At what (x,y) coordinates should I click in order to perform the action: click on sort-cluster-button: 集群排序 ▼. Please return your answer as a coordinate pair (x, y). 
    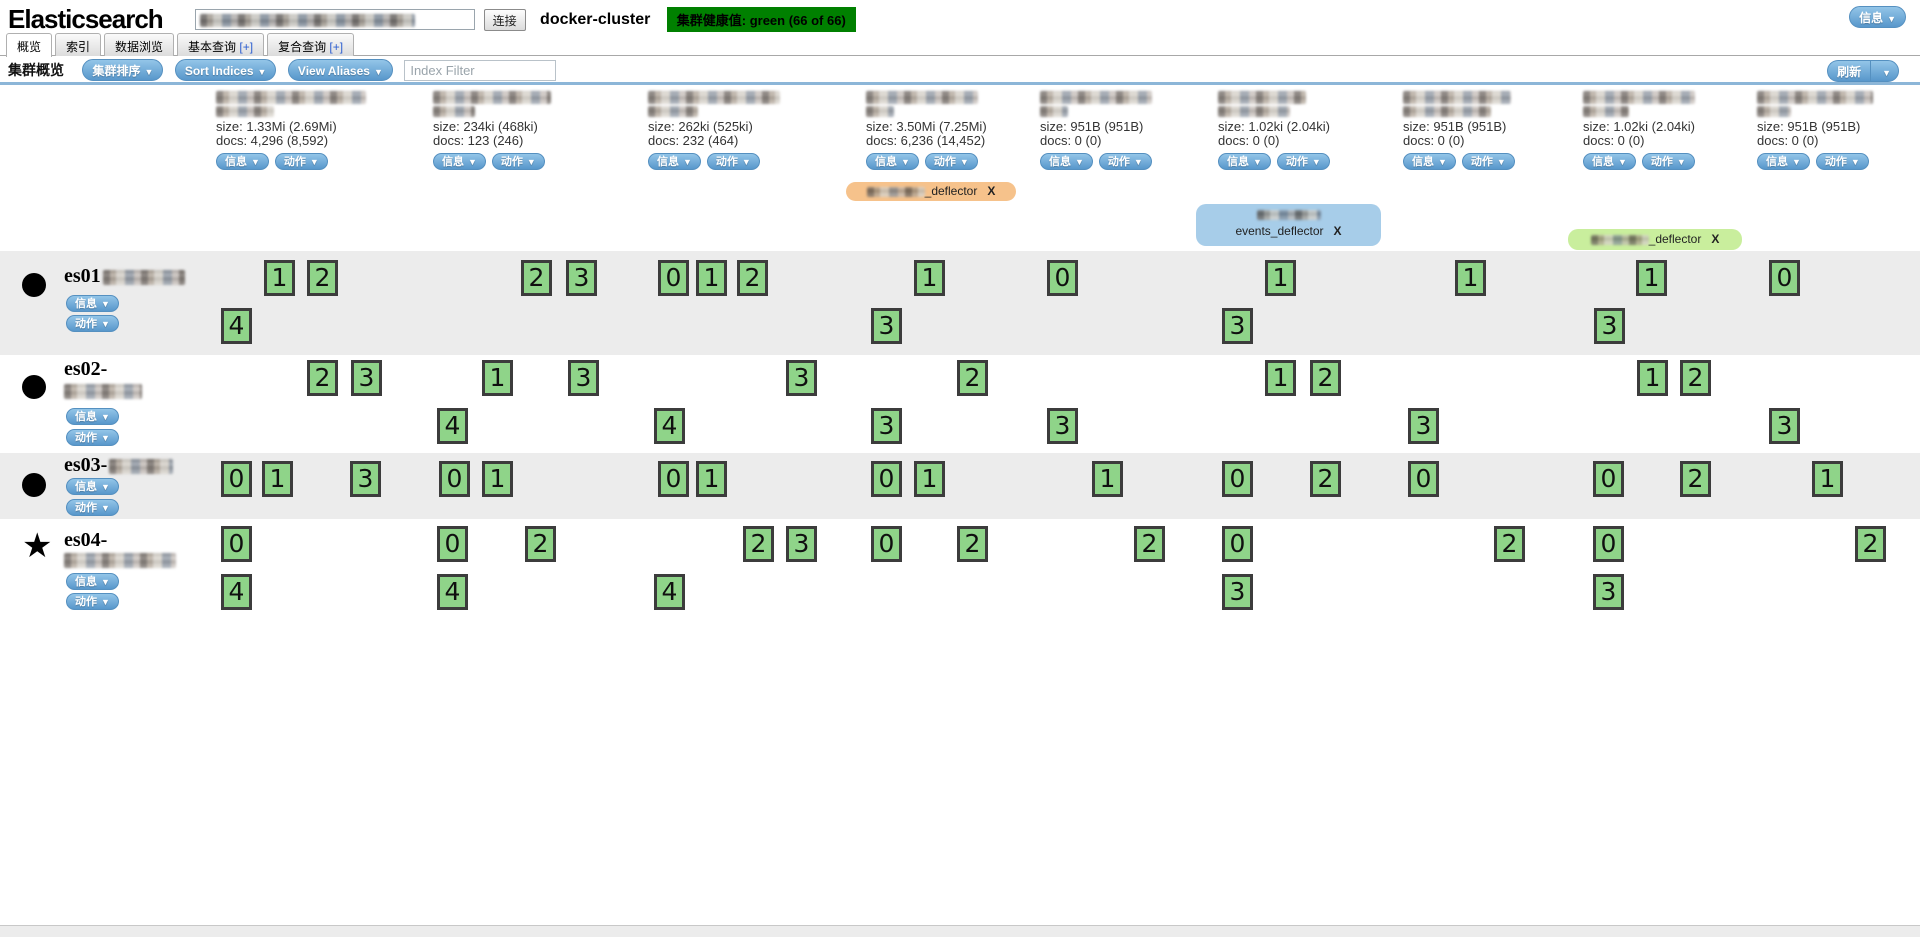
    Looking at the image, I should click on (123, 70).